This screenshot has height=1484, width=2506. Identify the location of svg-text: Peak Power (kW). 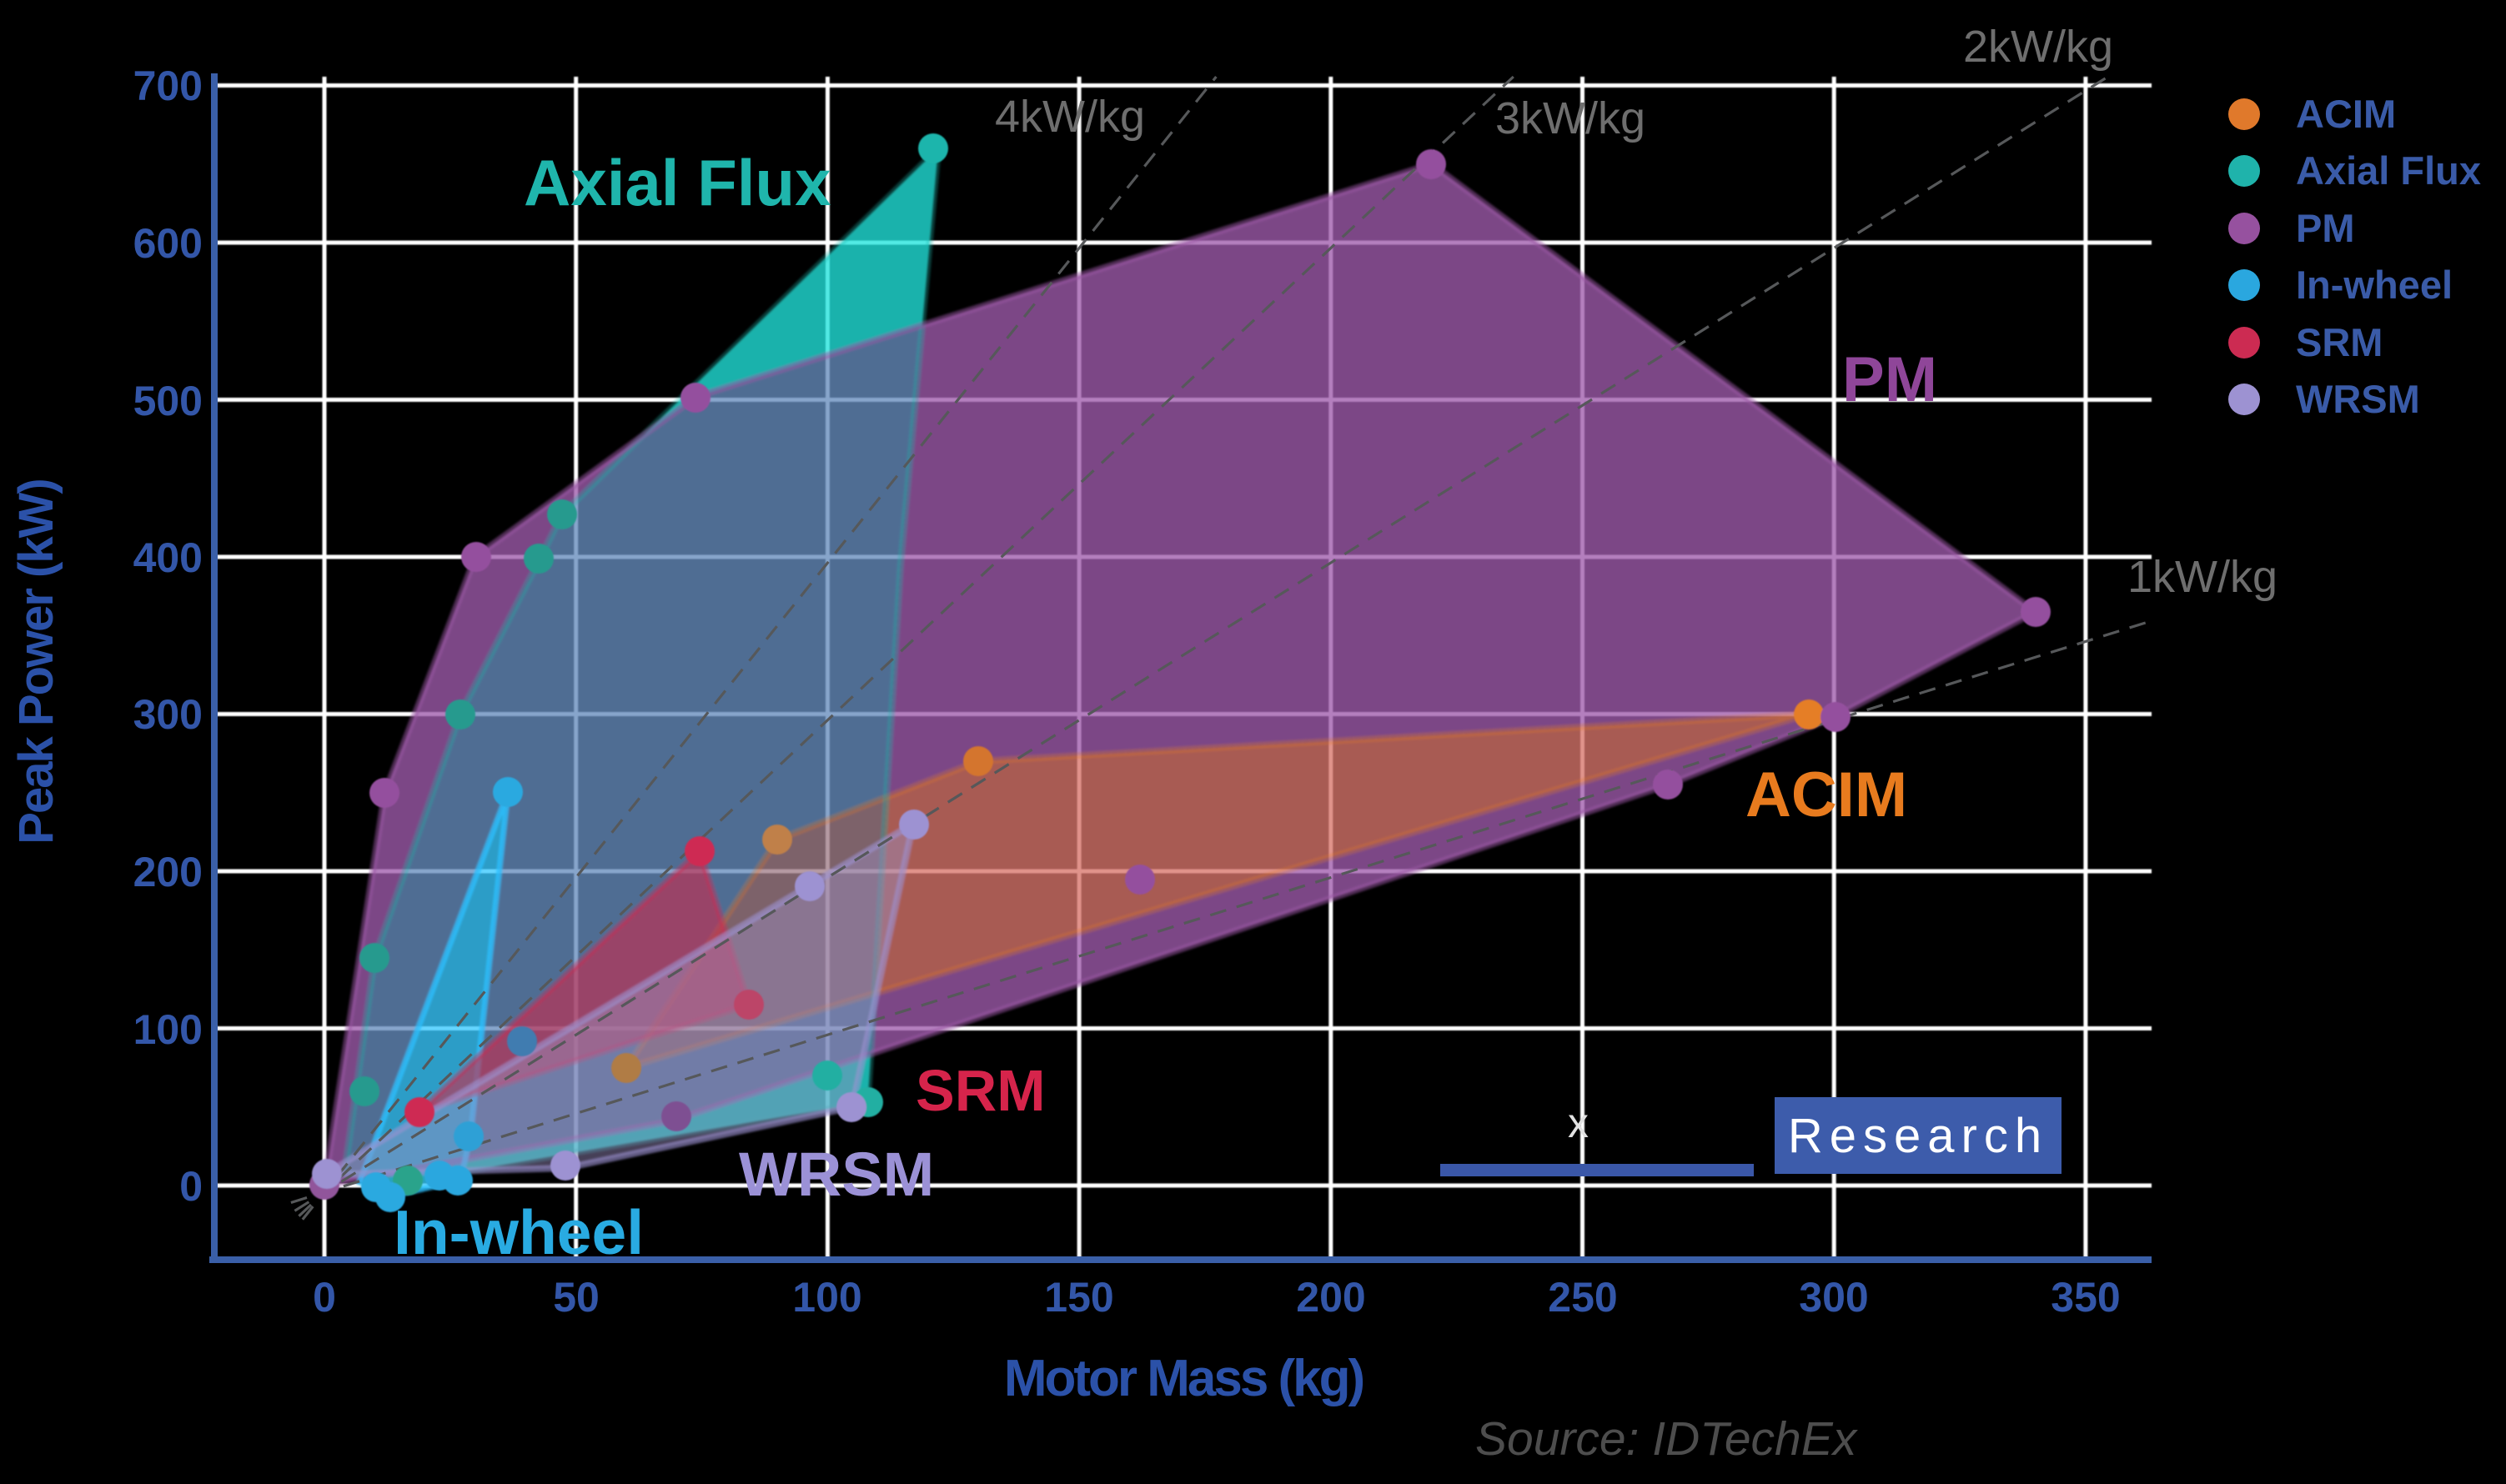
(36, 661).